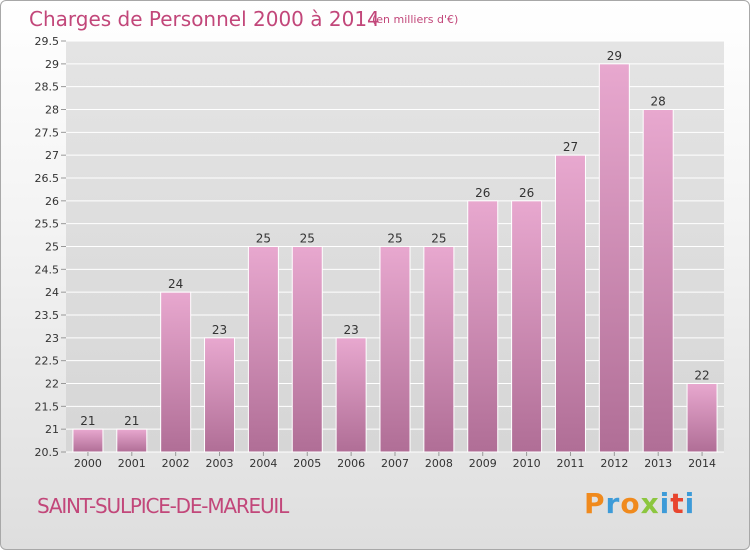 This screenshot has height=550, width=750. What do you see at coordinates (415, 19) in the screenshot?
I see `chart-subtitle: (en milliers d'€)` at bounding box center [415, 19].